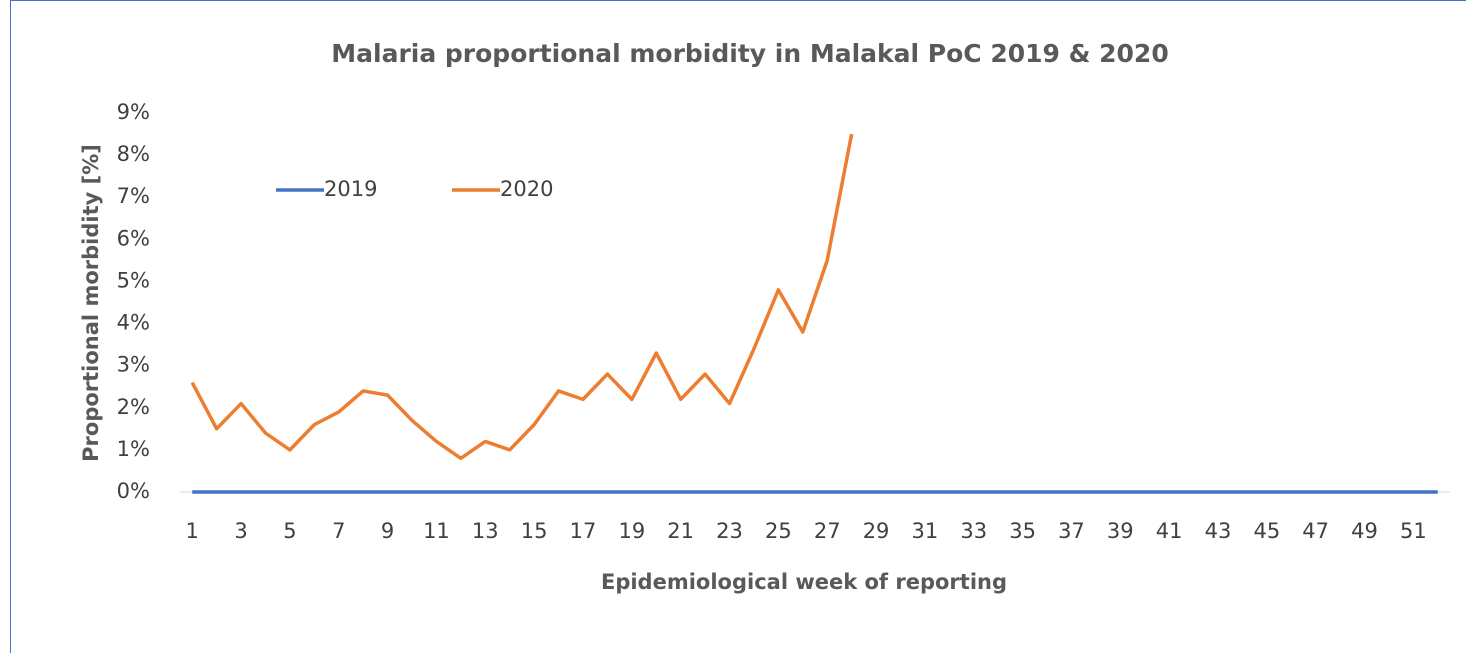 Image resolution: width=1466 pixels, height=653 pixels. I want to click on y-tick-label: 0%, so click(133, 491).